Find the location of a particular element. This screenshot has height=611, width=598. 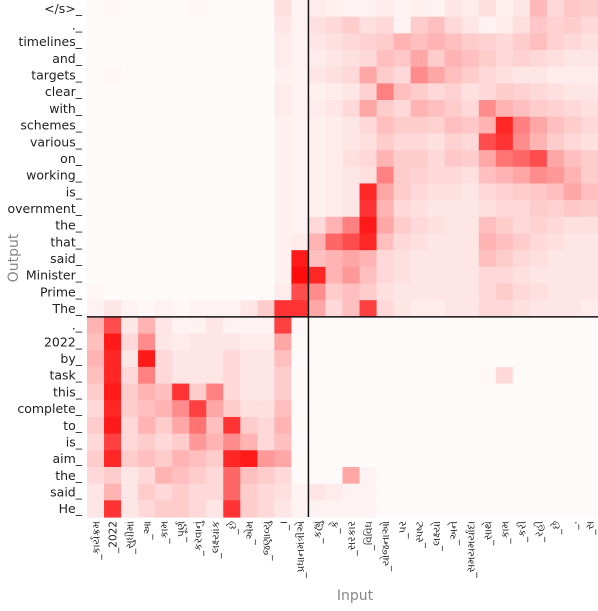

y-tick-label: the_ is located at coordinates (69, 225).